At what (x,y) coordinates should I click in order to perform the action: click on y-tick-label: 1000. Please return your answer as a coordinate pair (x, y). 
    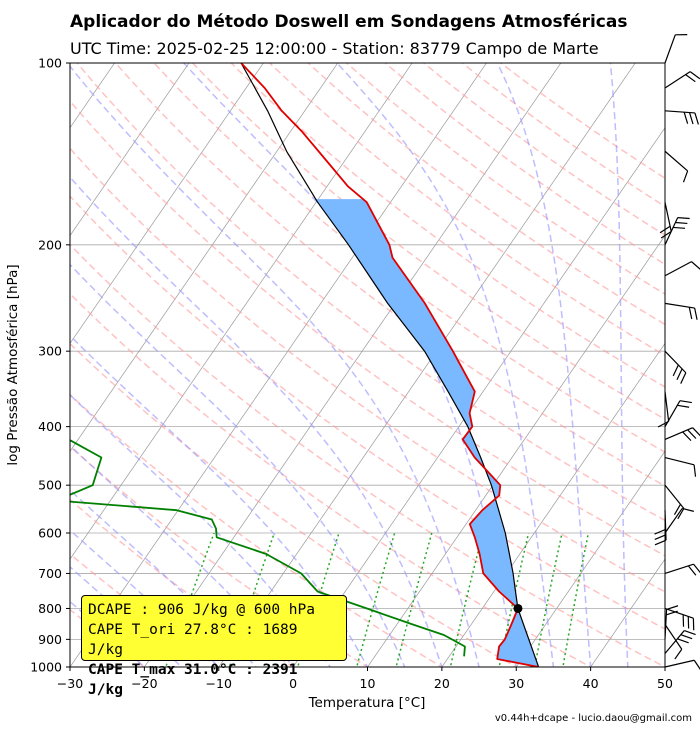
    Looking at the image, I should click on (46, 667).